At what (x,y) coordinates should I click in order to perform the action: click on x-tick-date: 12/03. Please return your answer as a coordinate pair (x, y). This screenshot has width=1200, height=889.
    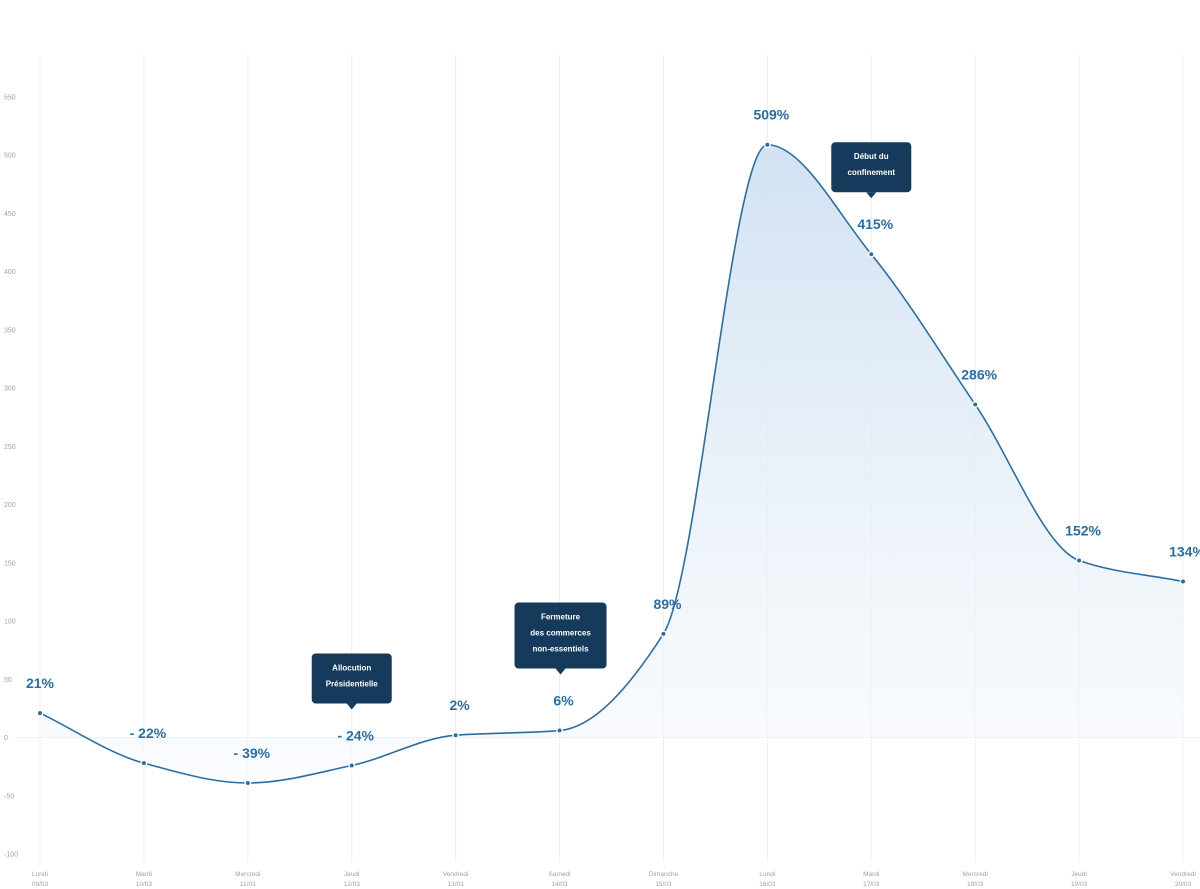
    Looking at the image, I should click on (352, 884).